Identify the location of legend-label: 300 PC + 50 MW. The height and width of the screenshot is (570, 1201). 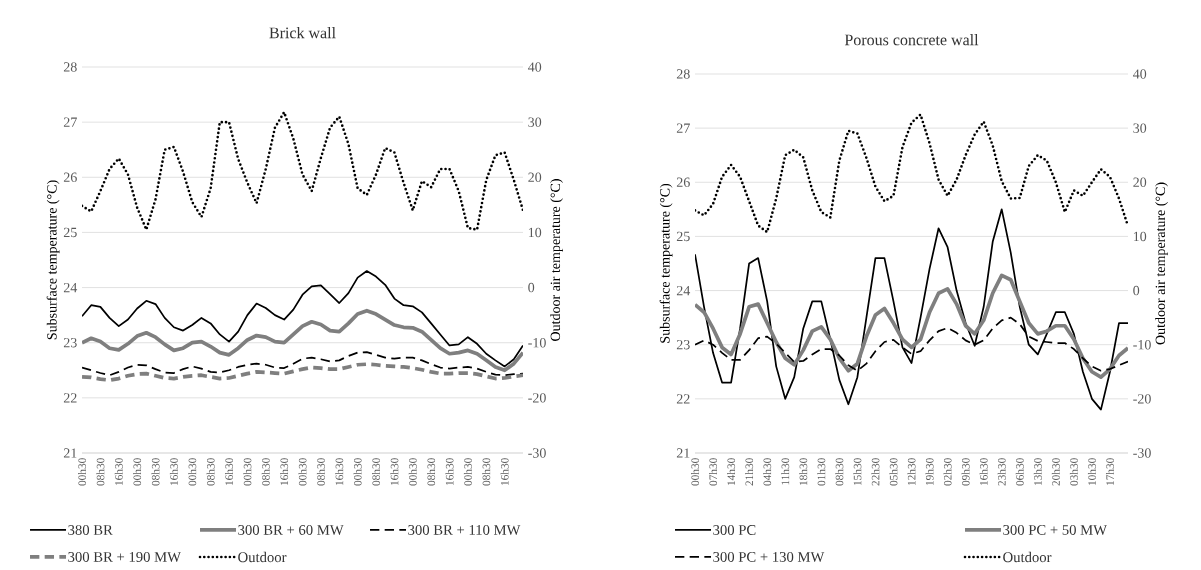
(1055, 530).